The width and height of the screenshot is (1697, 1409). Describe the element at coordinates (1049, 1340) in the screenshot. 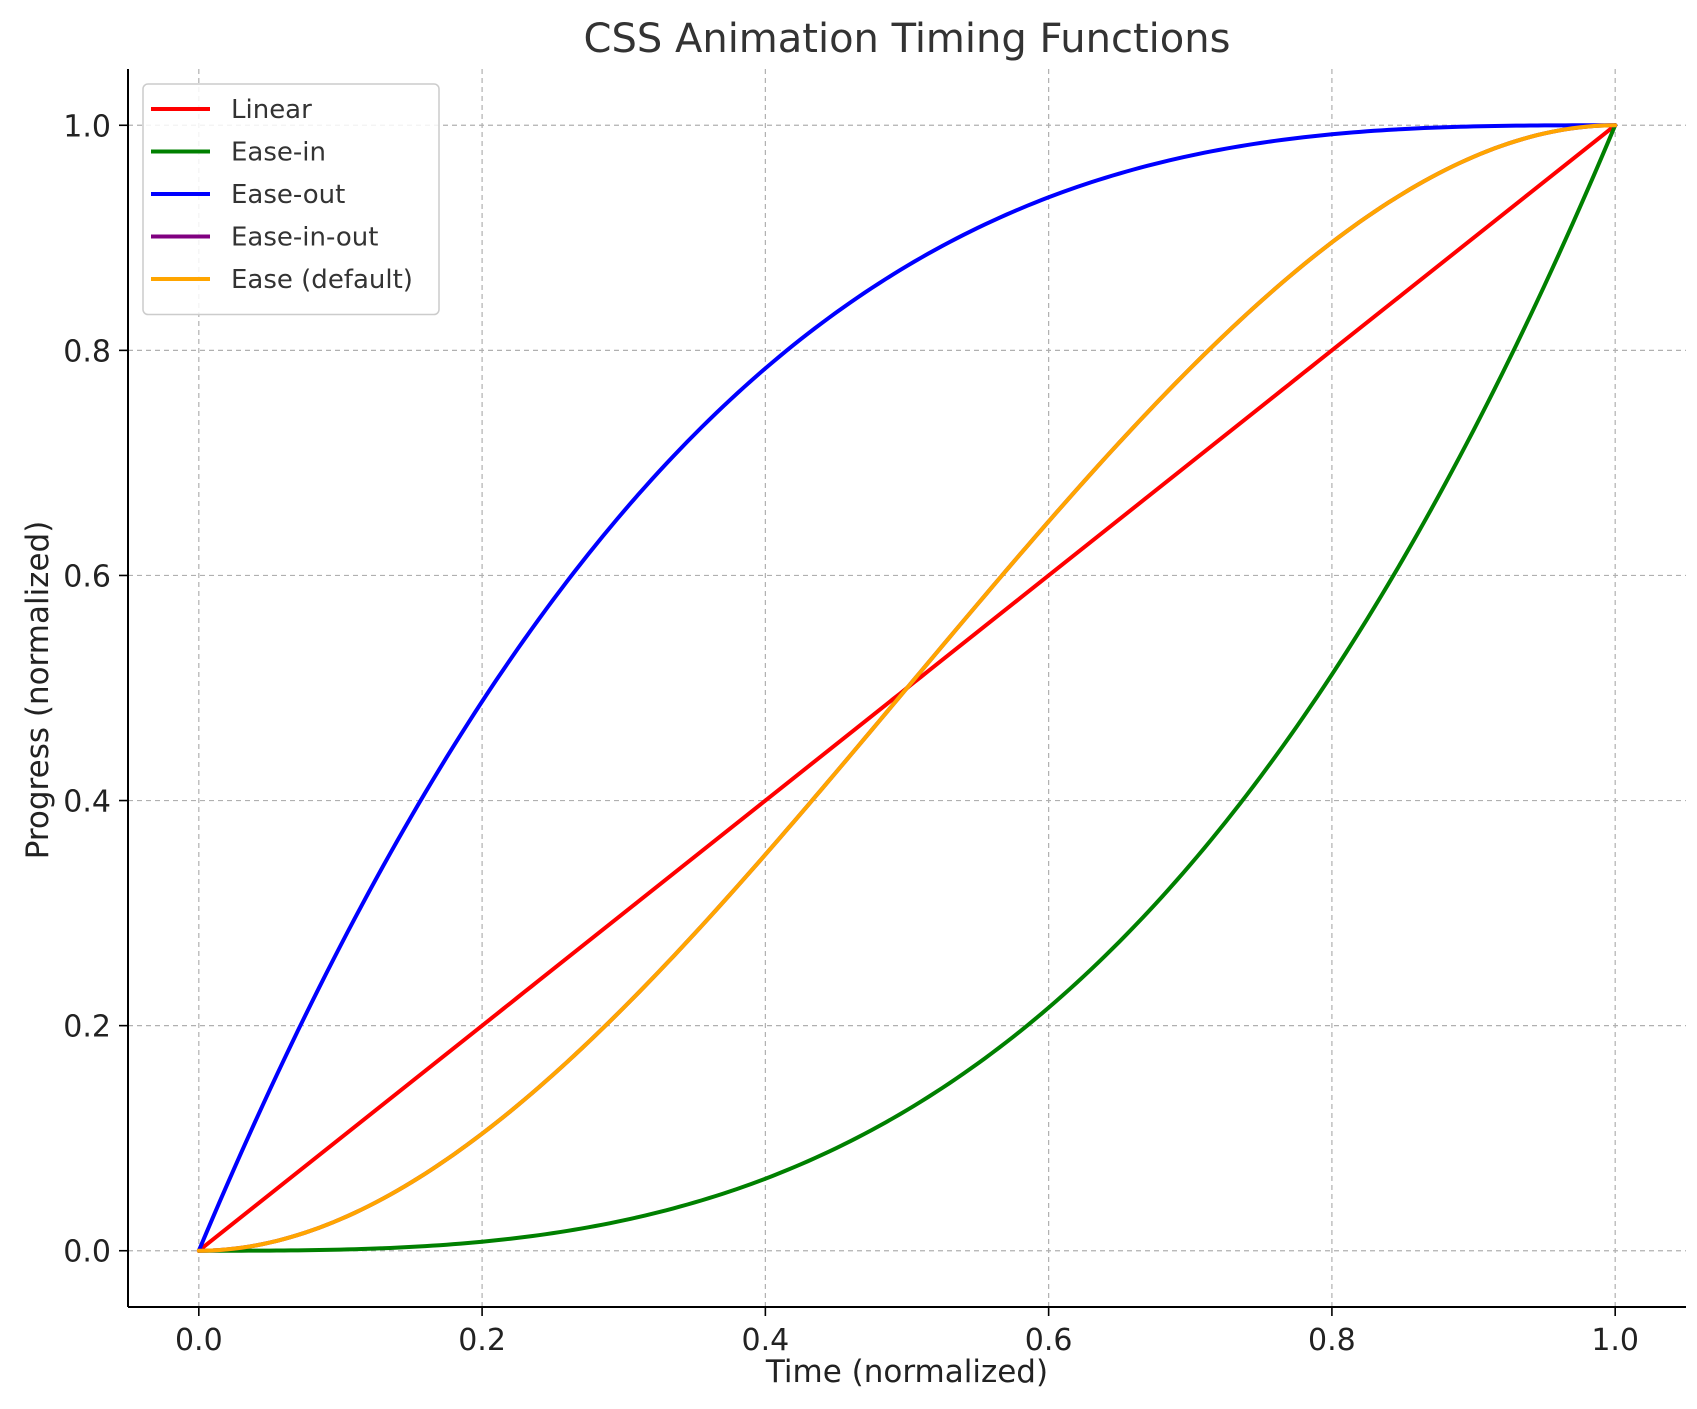

I see `x-tick-label: 0.6` at that location.